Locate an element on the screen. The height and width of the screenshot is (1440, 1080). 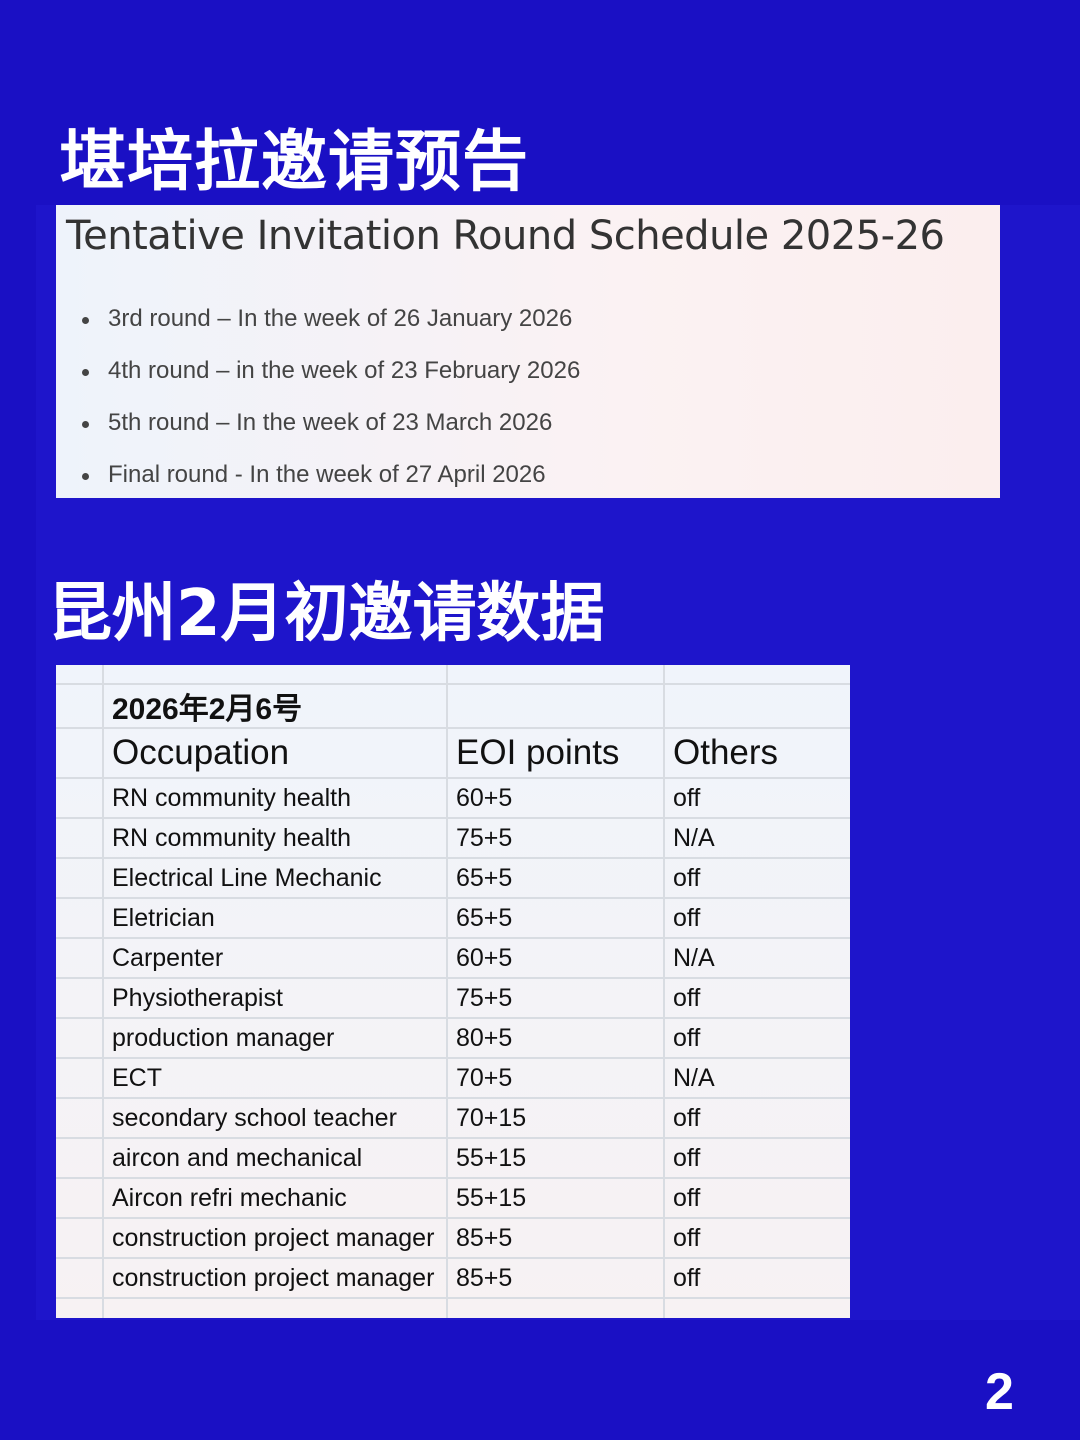
table-header-row: Occupation EOI points Others is located at coordinates (453, 754).